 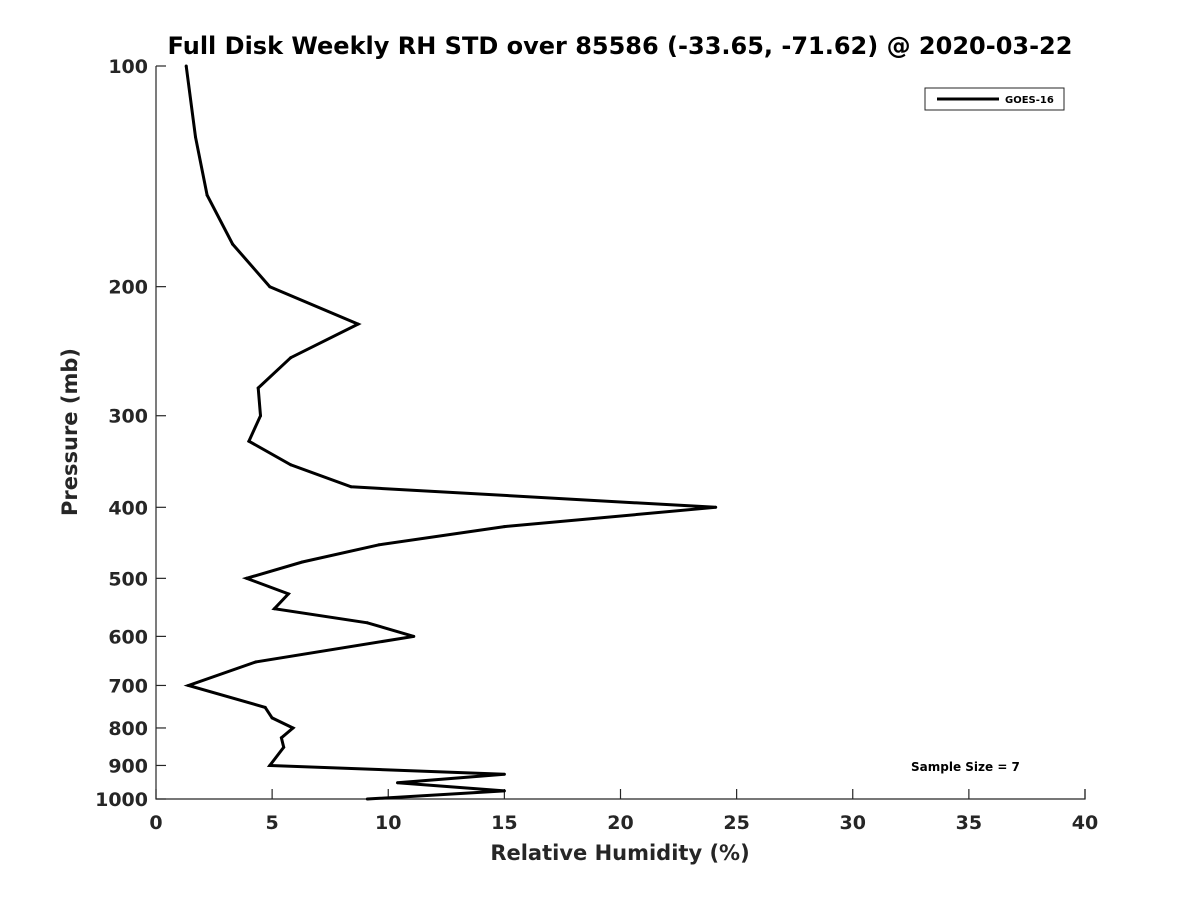 What do you see at coordinates (853, 823) in the screenshot?
I see `x-tick-label: 30` at bounding box center [853, 823].